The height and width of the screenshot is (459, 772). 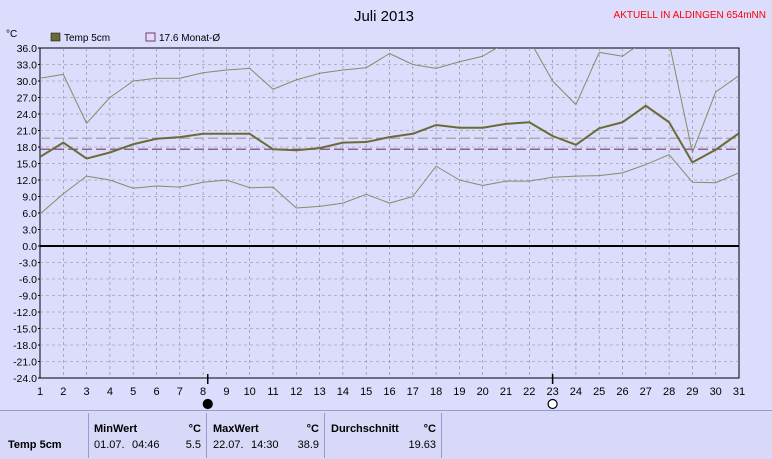 I want to click on max-cell: MaxWert °C 22.07. 14:30 38.9, so click(x=265, y=435).